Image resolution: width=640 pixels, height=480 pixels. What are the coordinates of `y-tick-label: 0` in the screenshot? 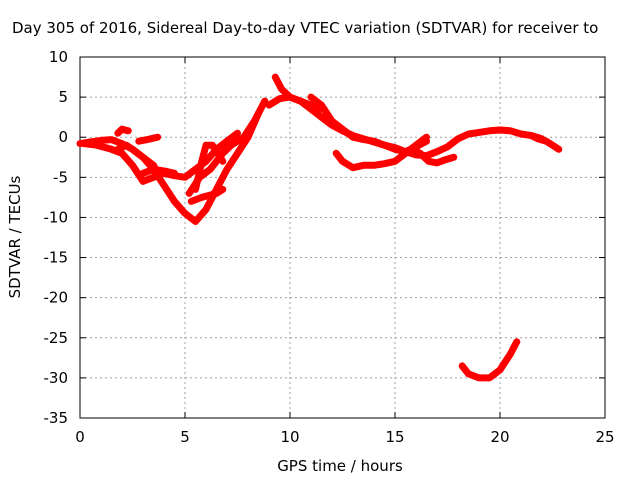 It's located at (63, 137).